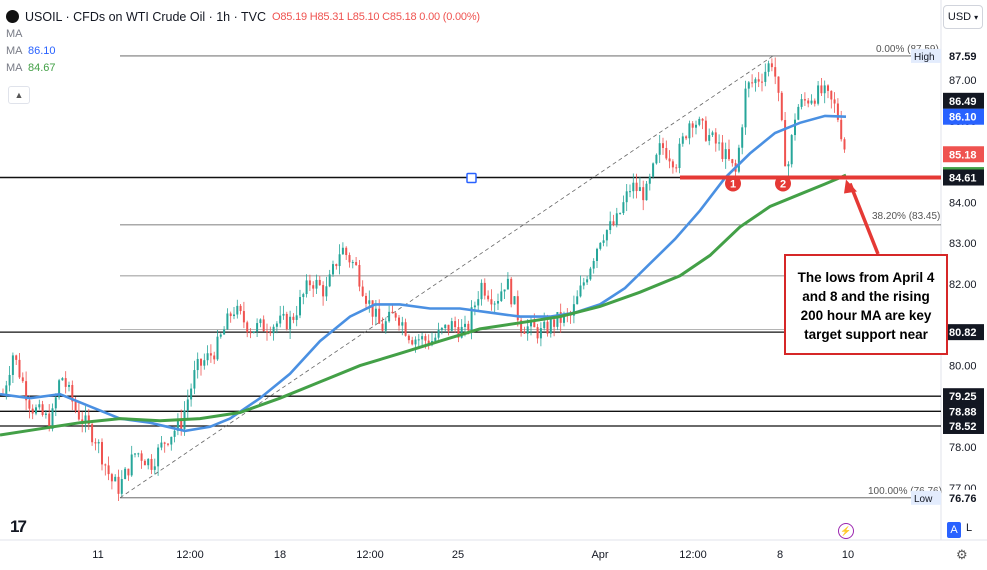 The height and width of the screenshot is (570, 987). Describe the element at coordinates (866, 277) in the screenshot. I see `annotation-line-1: The lows from April 4` at that location.